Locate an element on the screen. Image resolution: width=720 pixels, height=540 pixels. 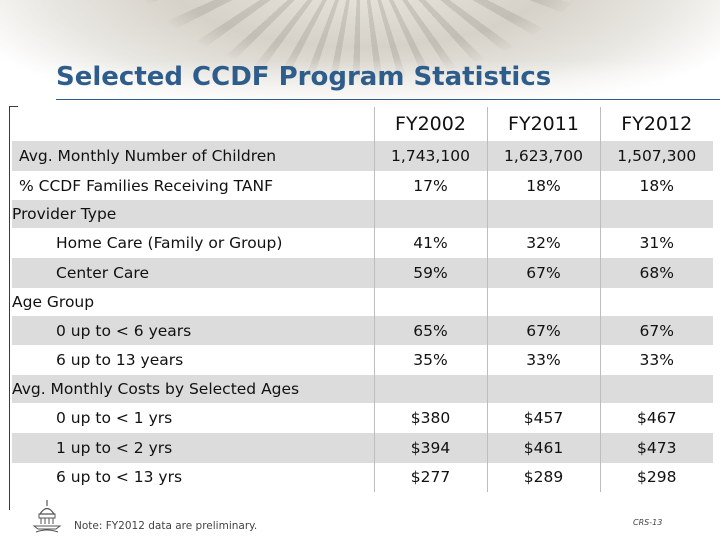
section-heading: Provider Type is located at coordinates (193, 214).